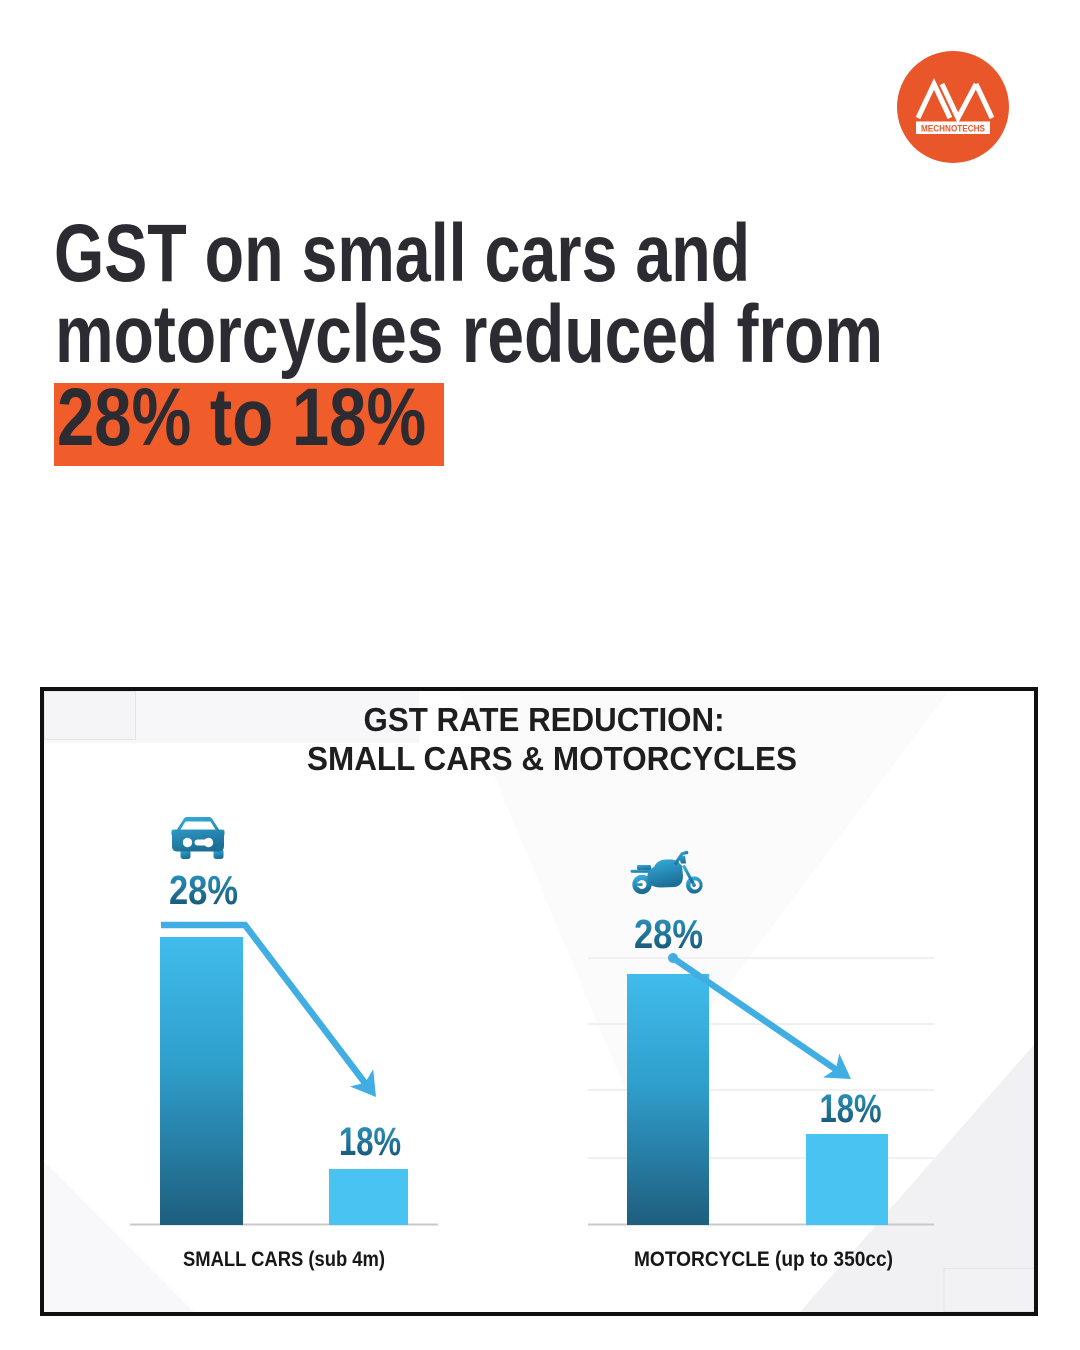  I want to click on svg-text: GST RATE REDUCTION:, so click(544, 719).